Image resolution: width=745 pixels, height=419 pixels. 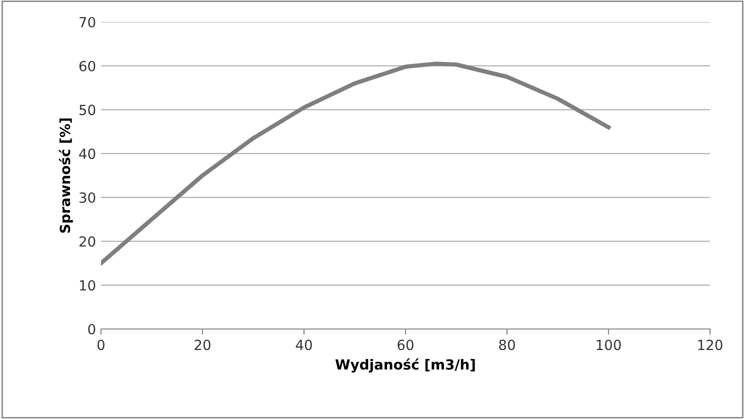 I want to click on x-tick-label: 80, so click(x=507, y=345).